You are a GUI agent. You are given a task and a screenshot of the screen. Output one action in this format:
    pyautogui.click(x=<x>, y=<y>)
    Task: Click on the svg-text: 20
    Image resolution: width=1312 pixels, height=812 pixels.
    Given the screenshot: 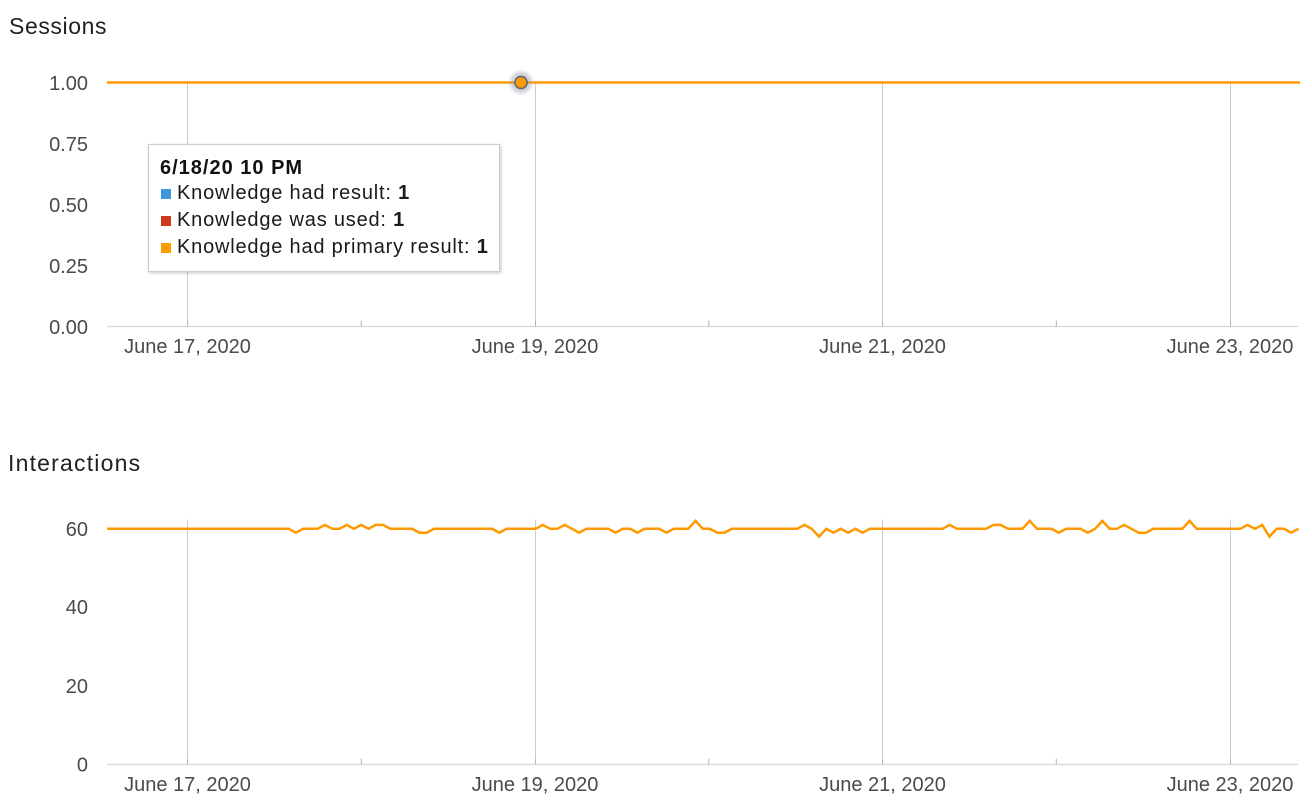 What is the action you would take?
    pyautogui.click(x=77, y=687)
    